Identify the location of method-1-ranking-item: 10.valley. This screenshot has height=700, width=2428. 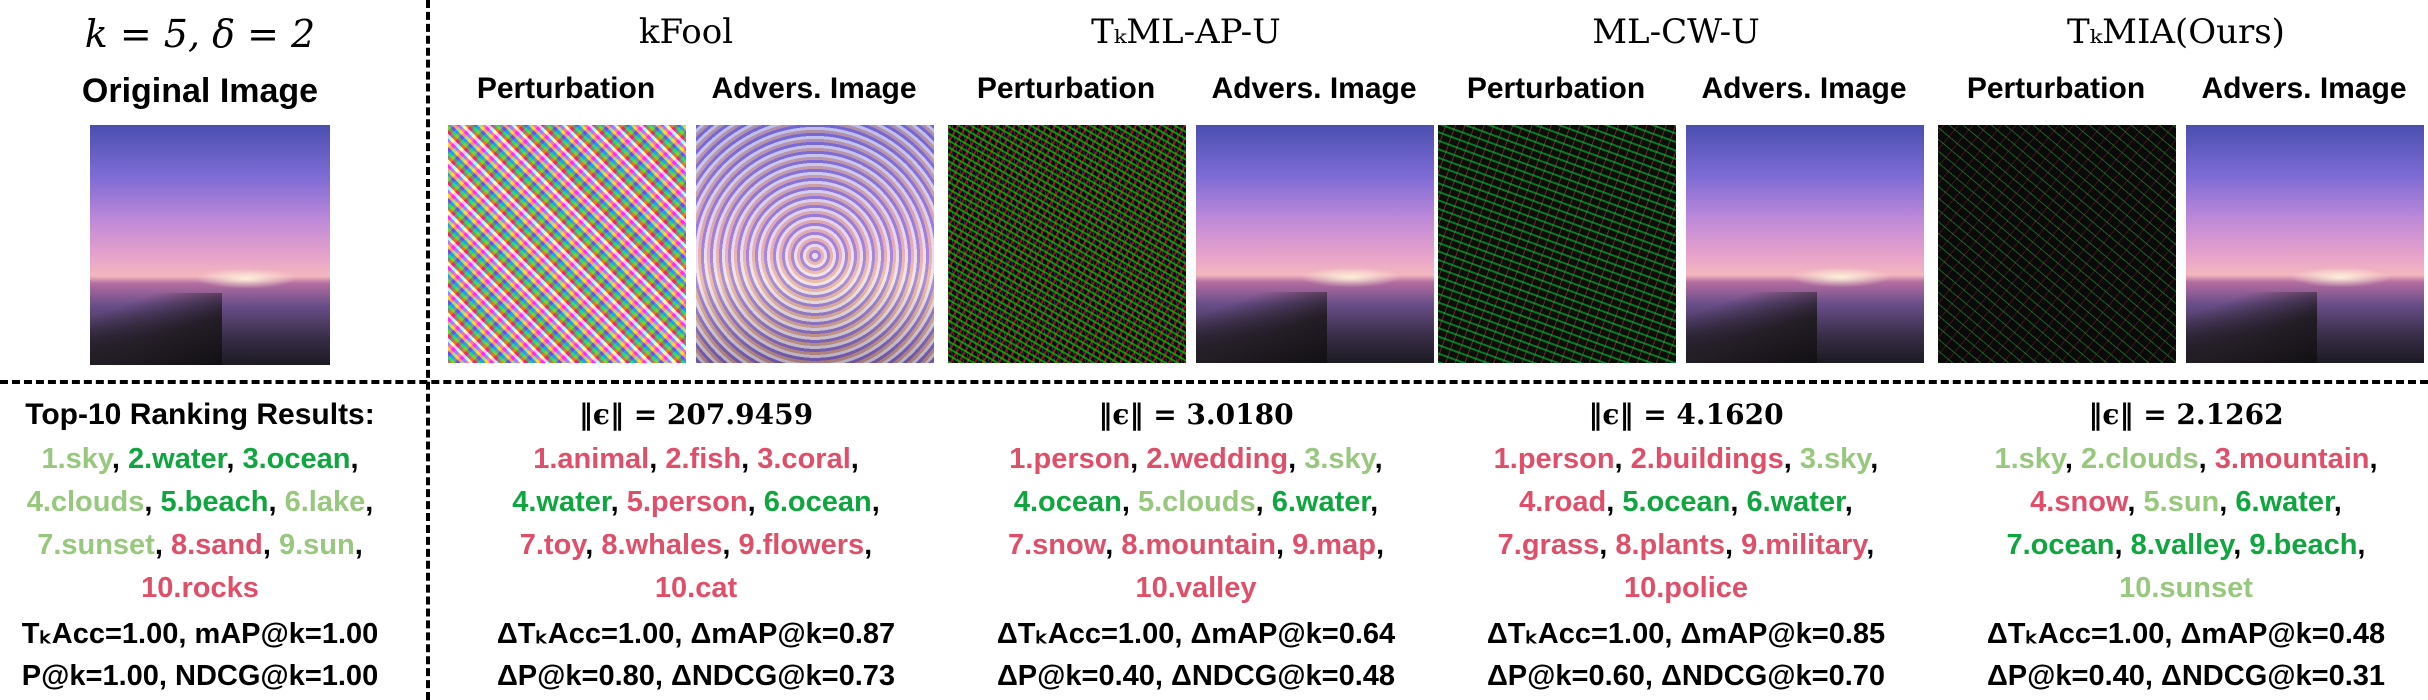
(1196, 588).